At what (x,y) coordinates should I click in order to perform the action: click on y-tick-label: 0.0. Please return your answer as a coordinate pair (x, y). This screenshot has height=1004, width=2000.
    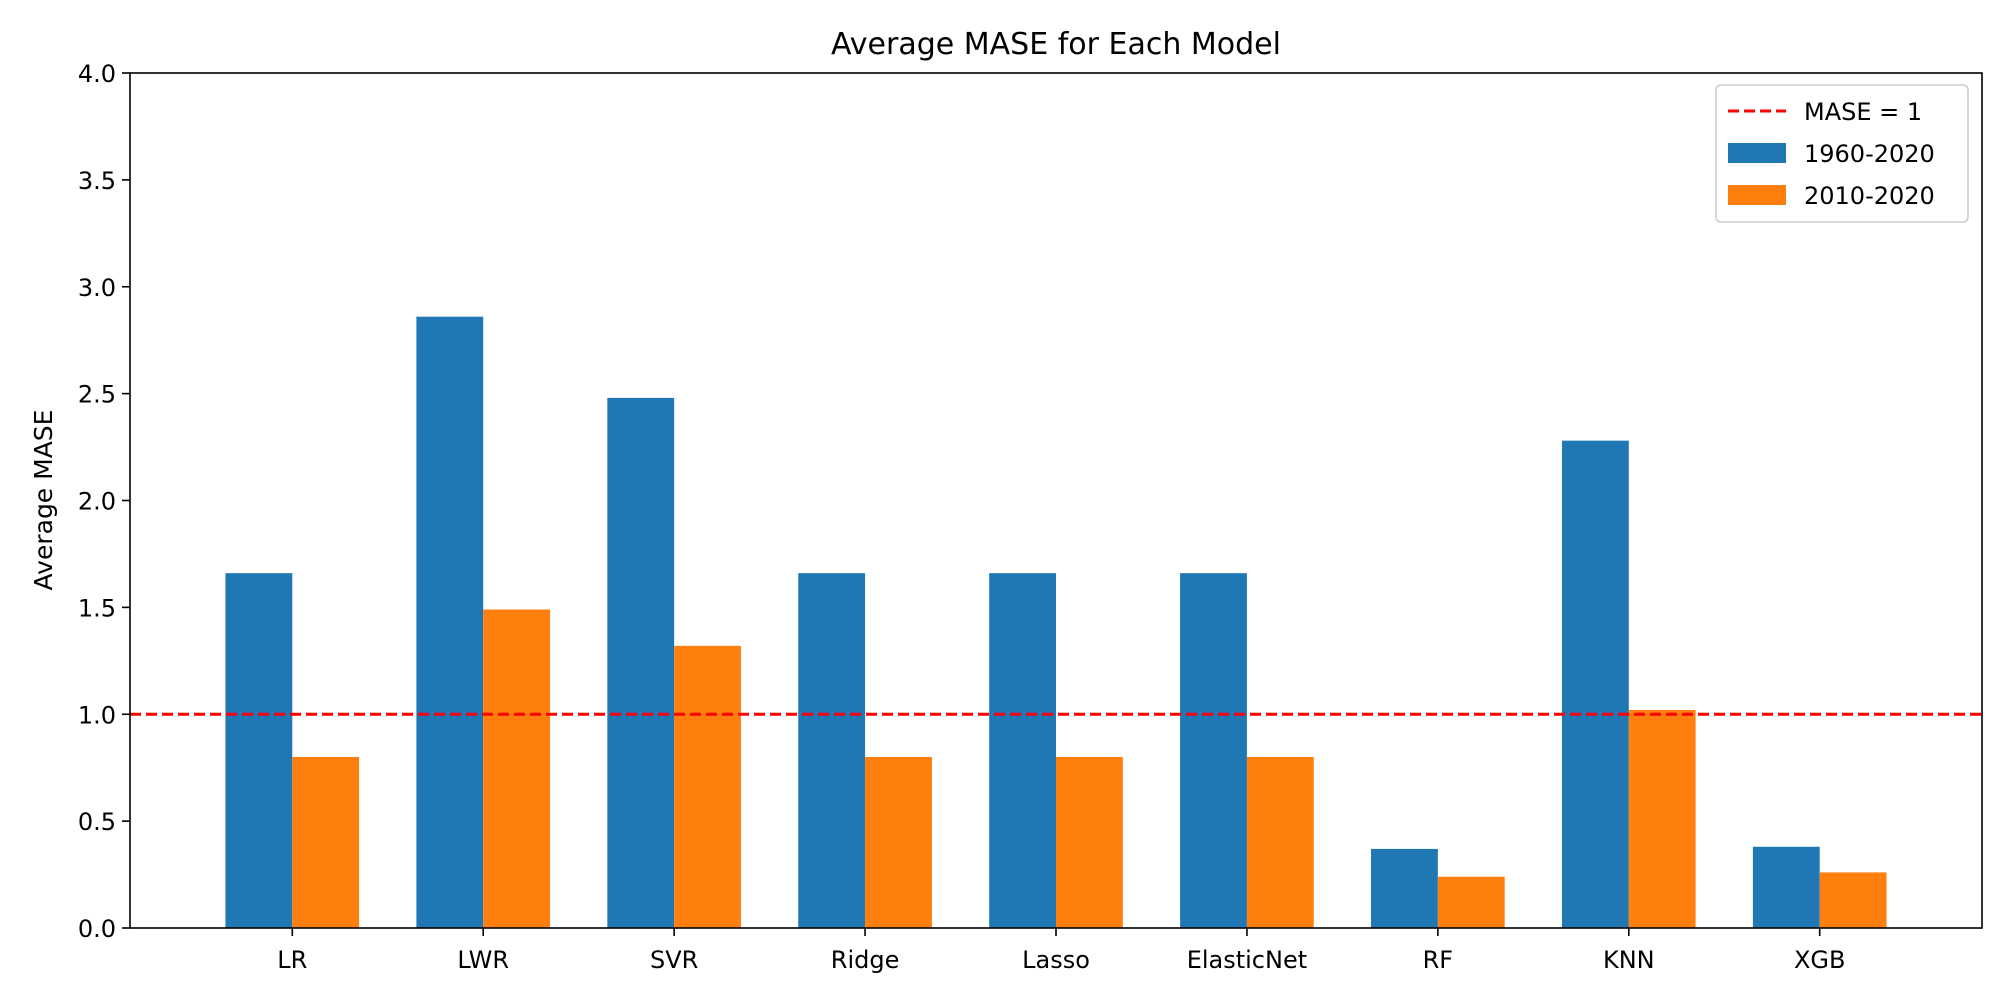
    Looking at the image, I should click on (97, 929).